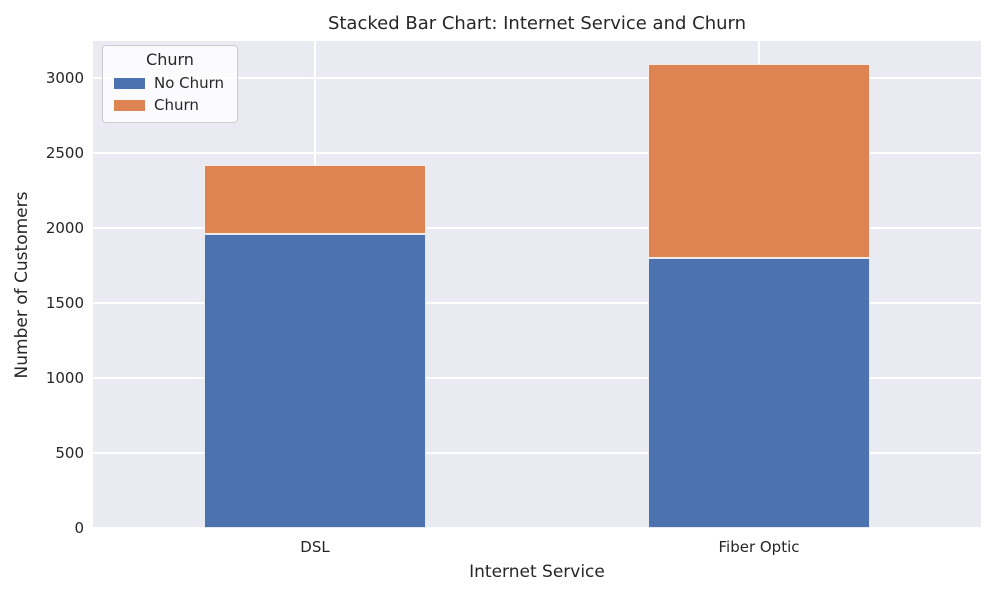 The width and height of the screenshot is (1000, 600). What do you see at coordinates (176, 105) in the screenshot?
I see `legend-item-label: Churn` at bounding box center [176, 105].